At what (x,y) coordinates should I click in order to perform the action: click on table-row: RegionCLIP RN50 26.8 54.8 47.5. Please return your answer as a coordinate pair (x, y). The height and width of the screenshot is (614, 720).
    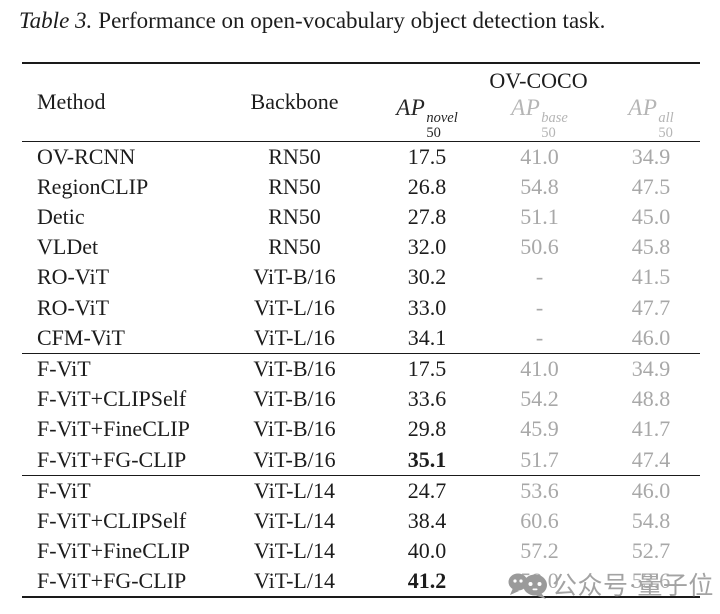
    Looking at the image, I should click on (361, 187).